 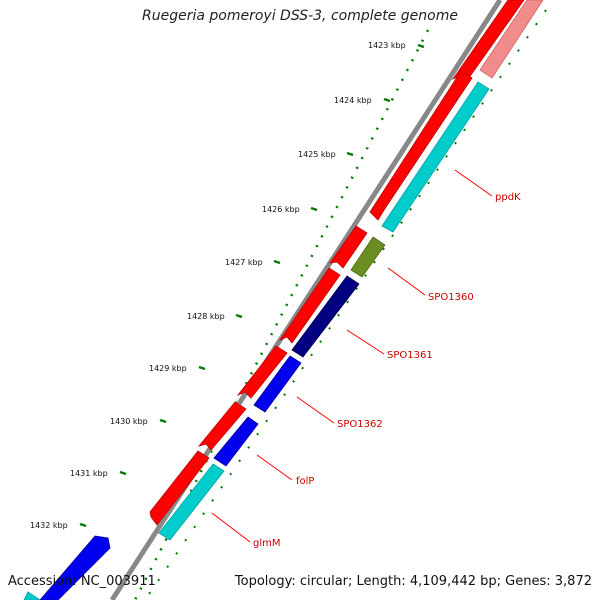 I want to click on glmM-feature, so click(x=191, y=502).